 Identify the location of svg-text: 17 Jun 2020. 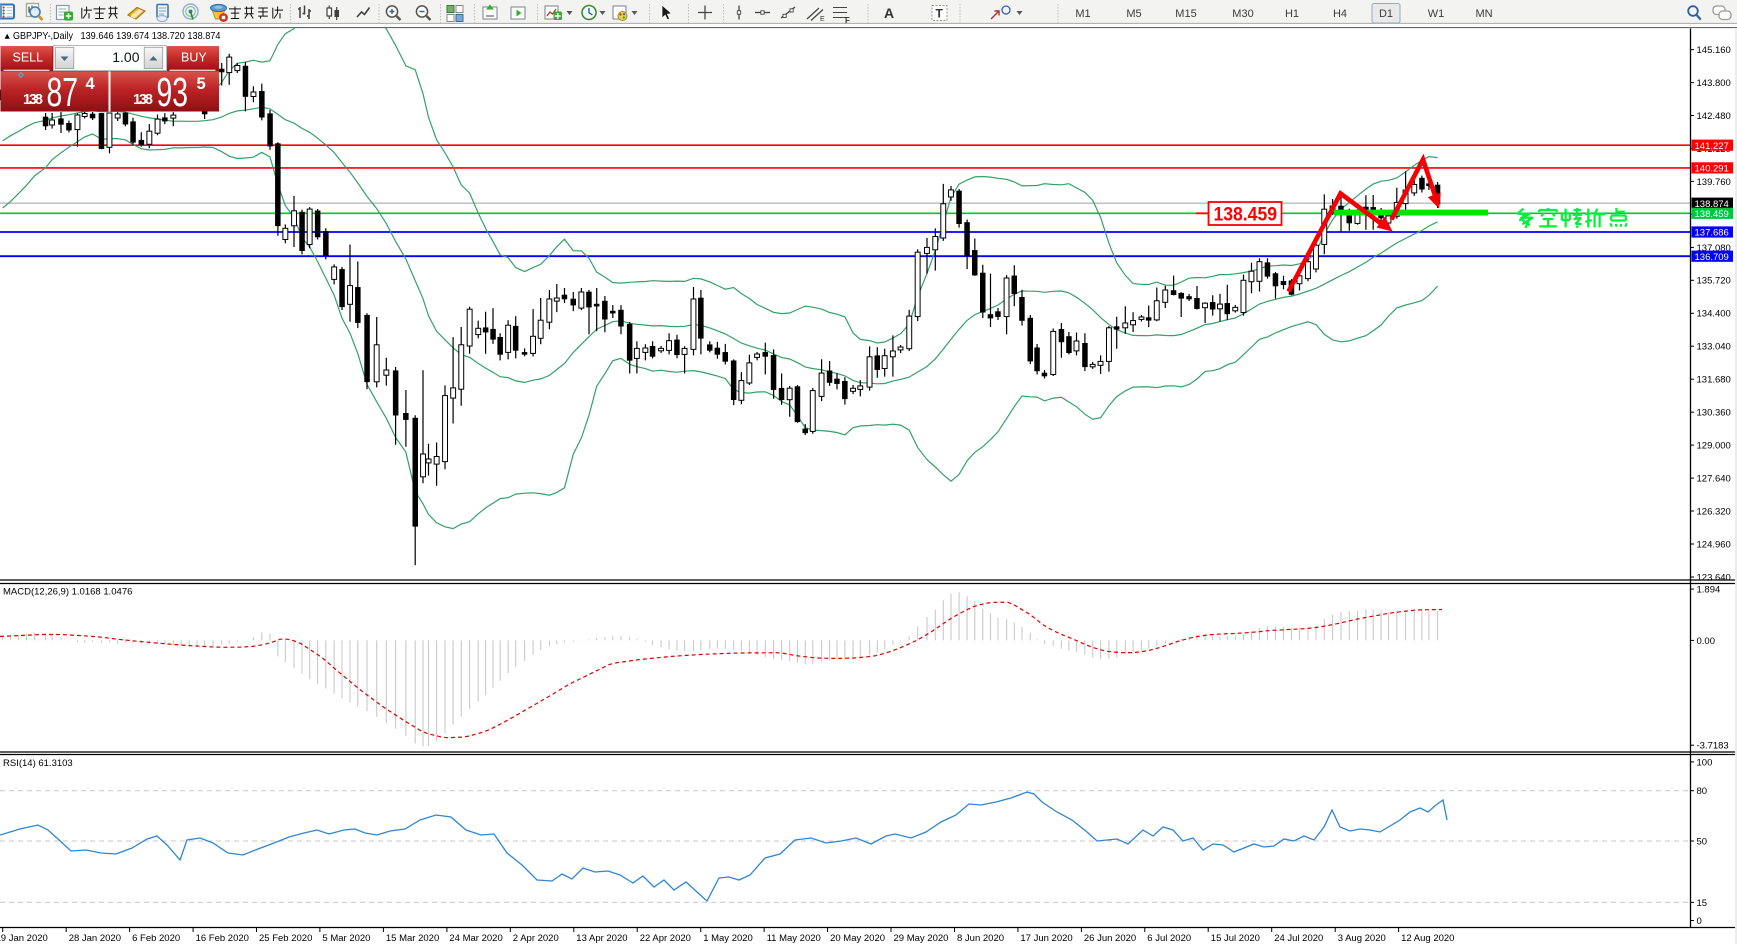
(1046, 938).